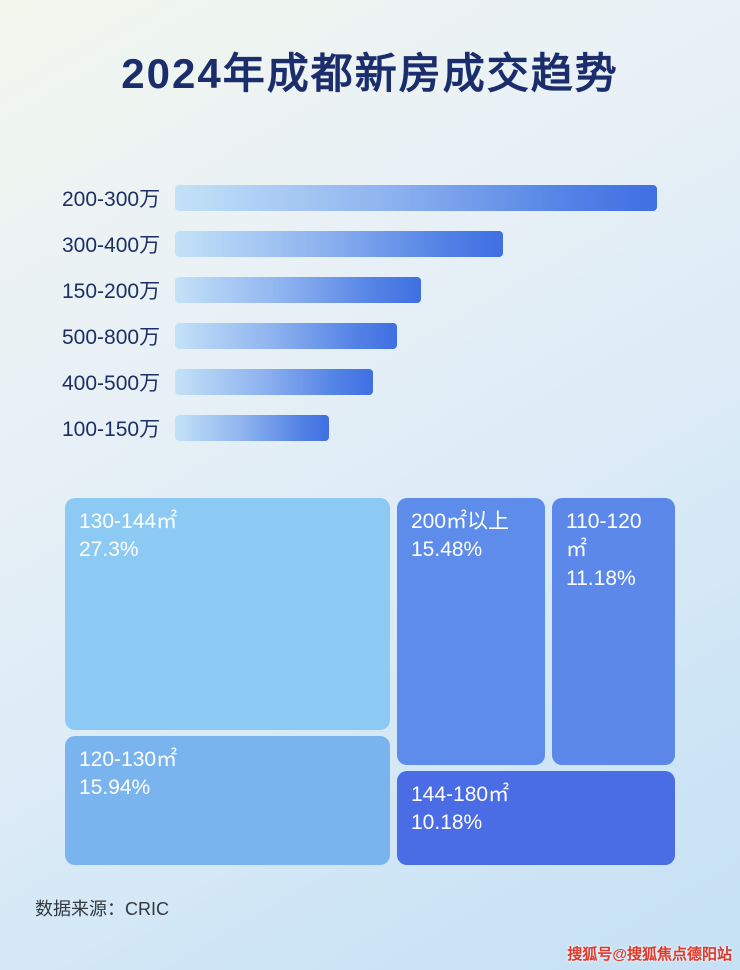 The width and height of the screenshot is (740, 970). What do you see at coordinates (128, 759) in the screenshot?
I see `treemap-block-label: 120-130㎡` at bounding box center [128, 759].